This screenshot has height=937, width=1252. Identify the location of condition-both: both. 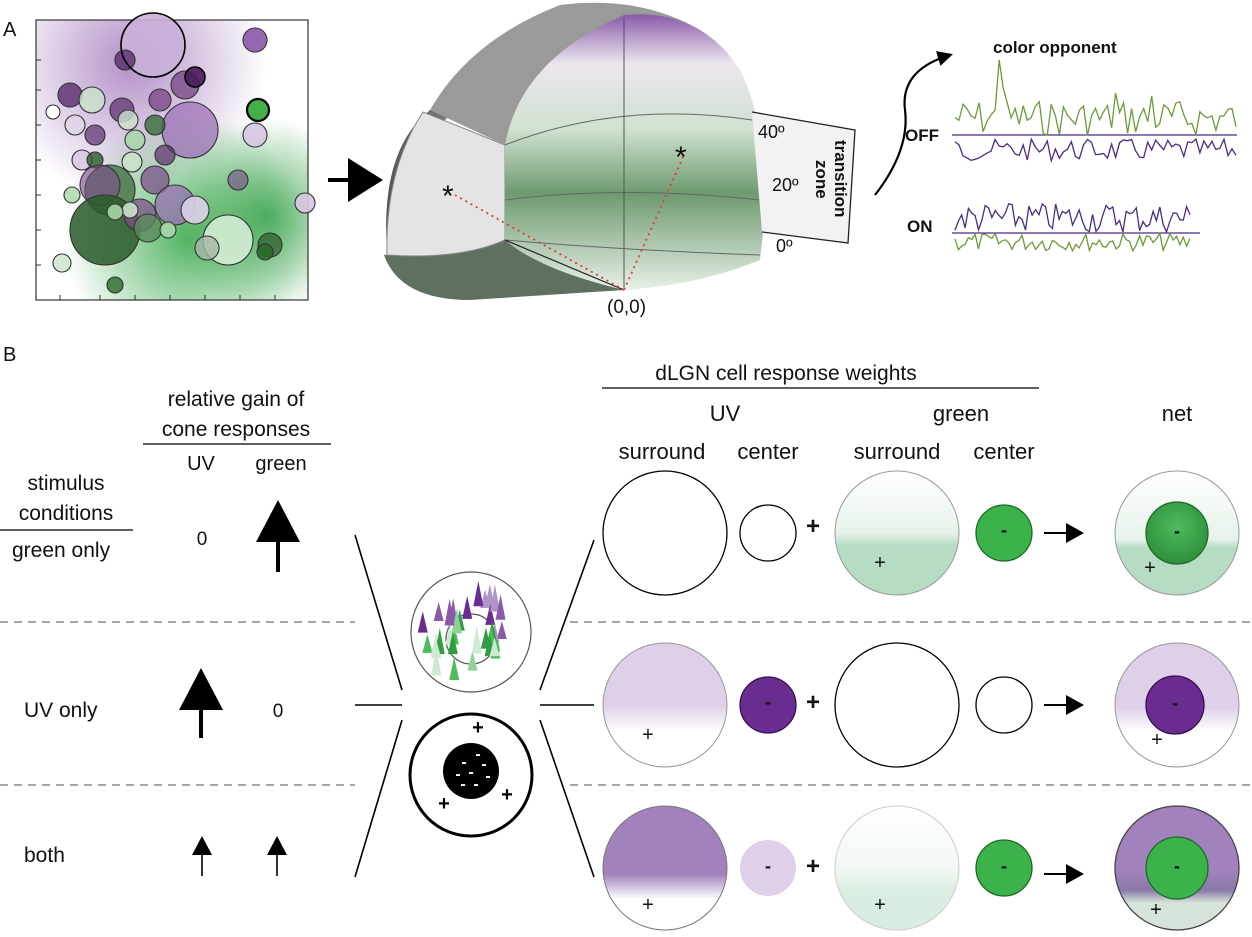
(44, 855).